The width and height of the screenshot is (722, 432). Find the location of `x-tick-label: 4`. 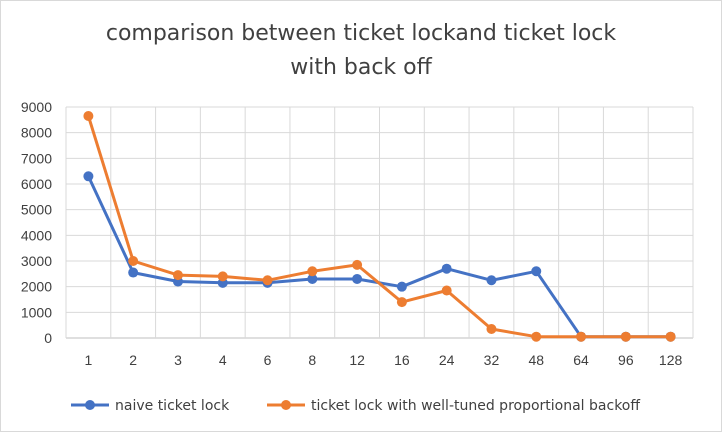

x-tick-label: 4 is located at coordinates (223, 360).